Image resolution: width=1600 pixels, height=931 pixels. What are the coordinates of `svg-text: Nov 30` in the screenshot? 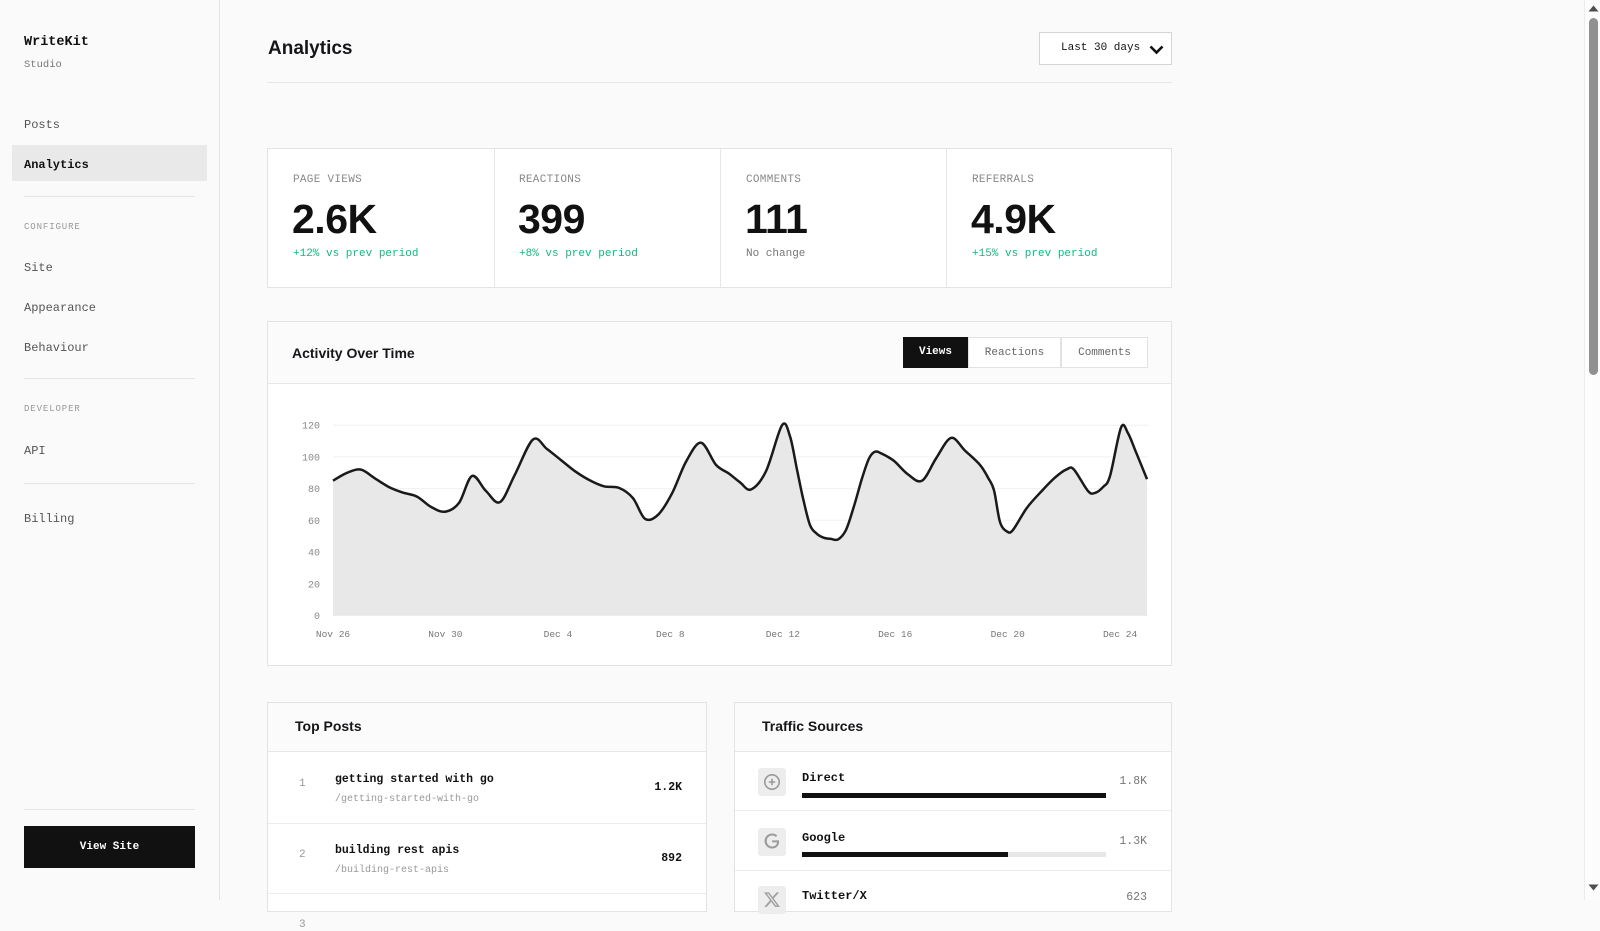 It's located at (445, 634).